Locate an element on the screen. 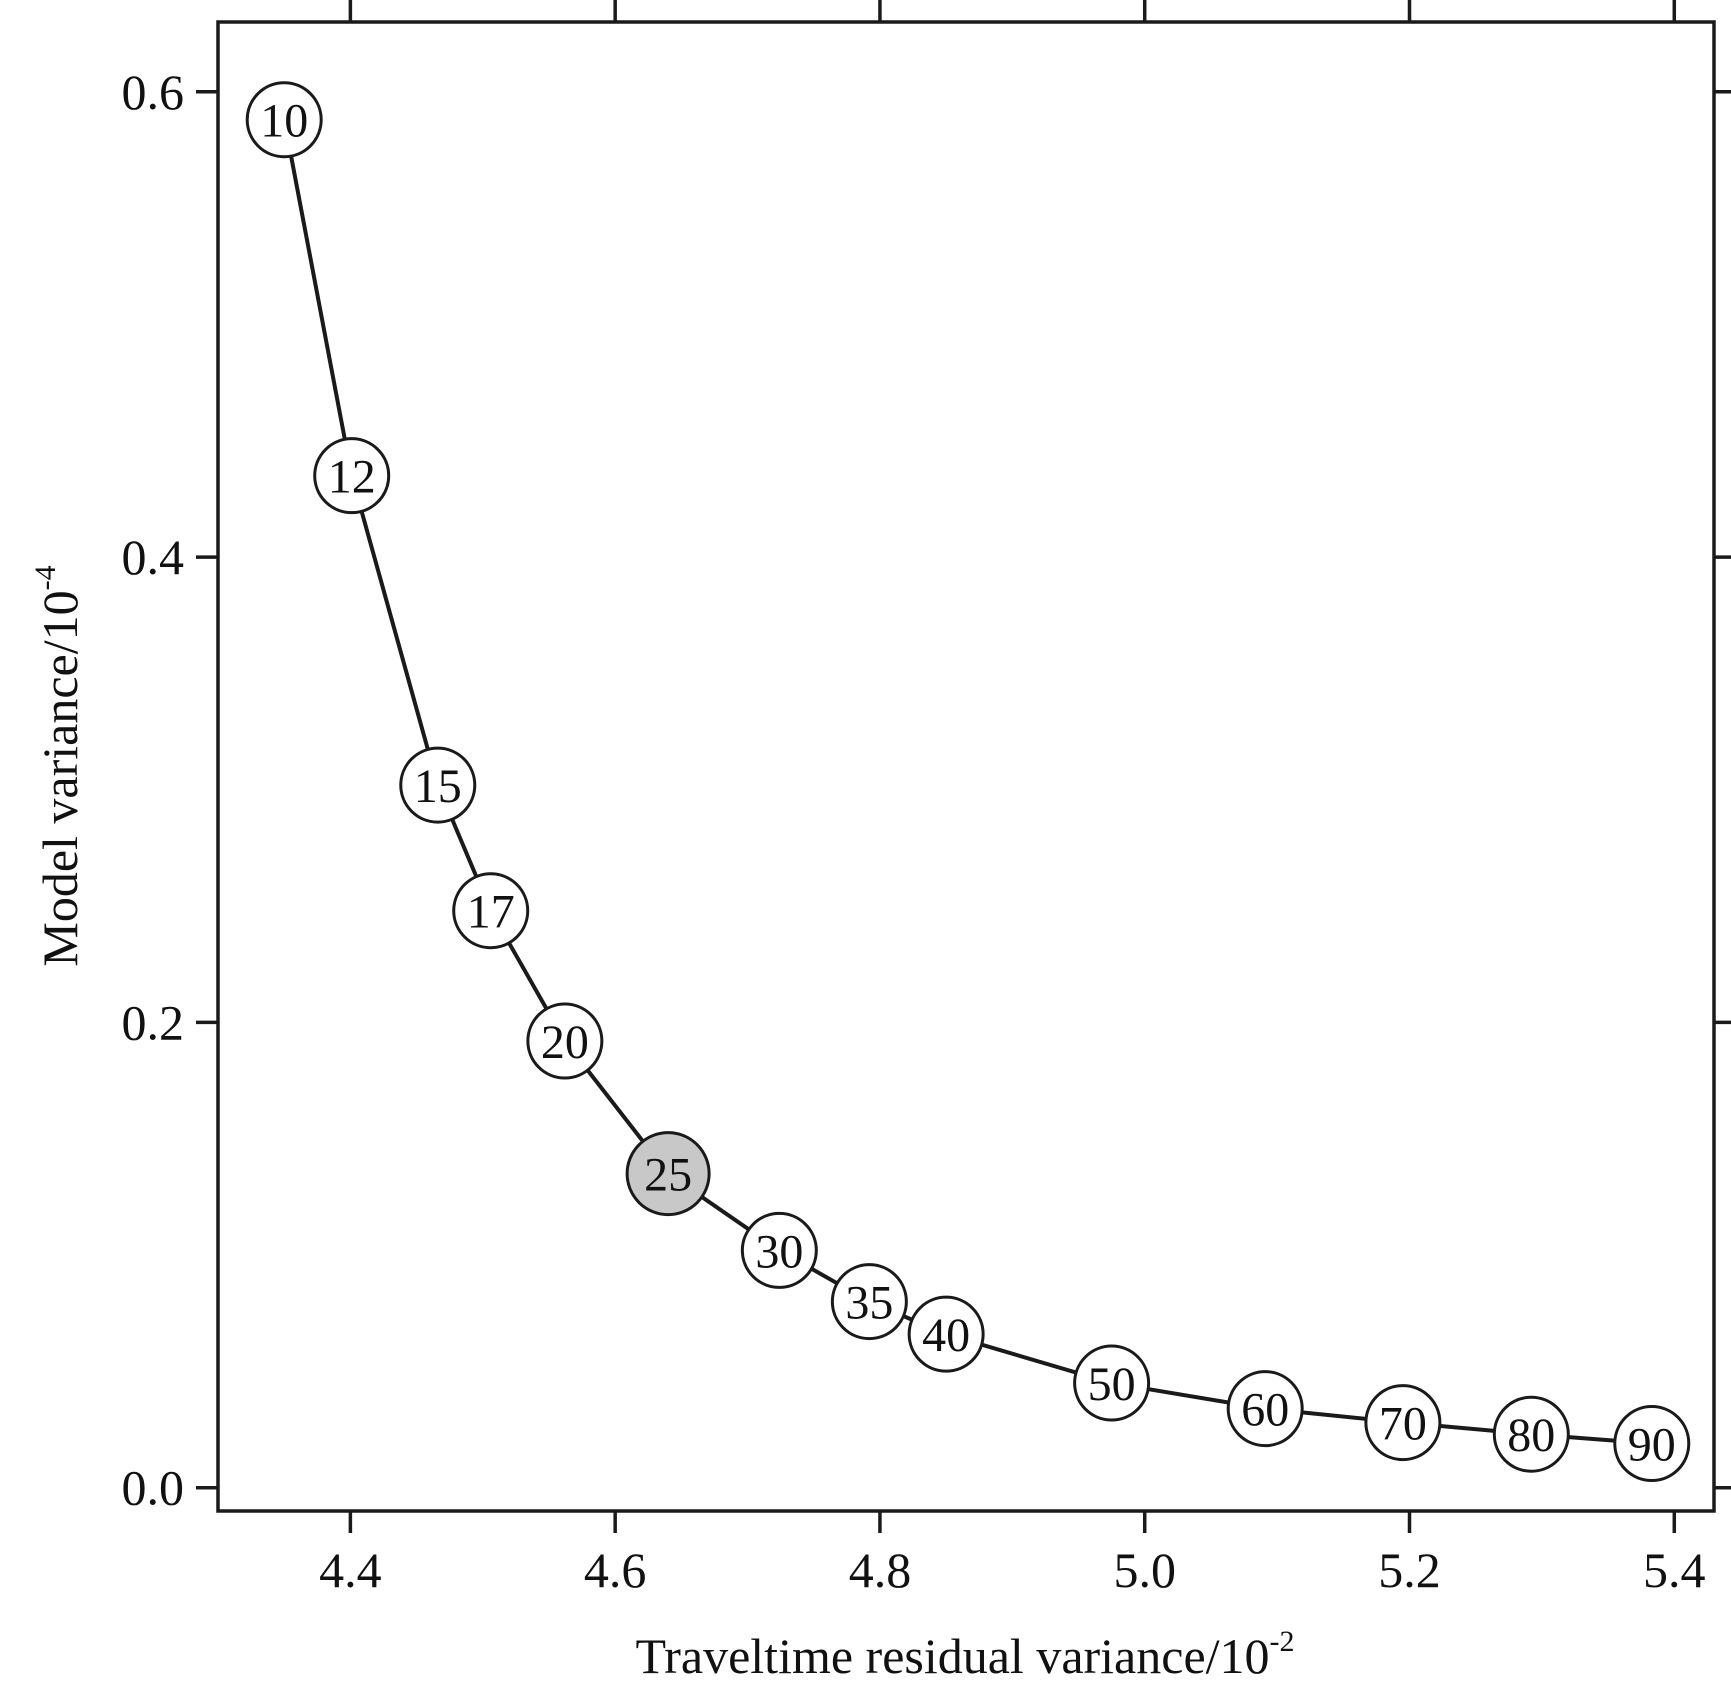 The image size is (1731, 1691). data-point: 25 is located at coordinates (668, 1174).